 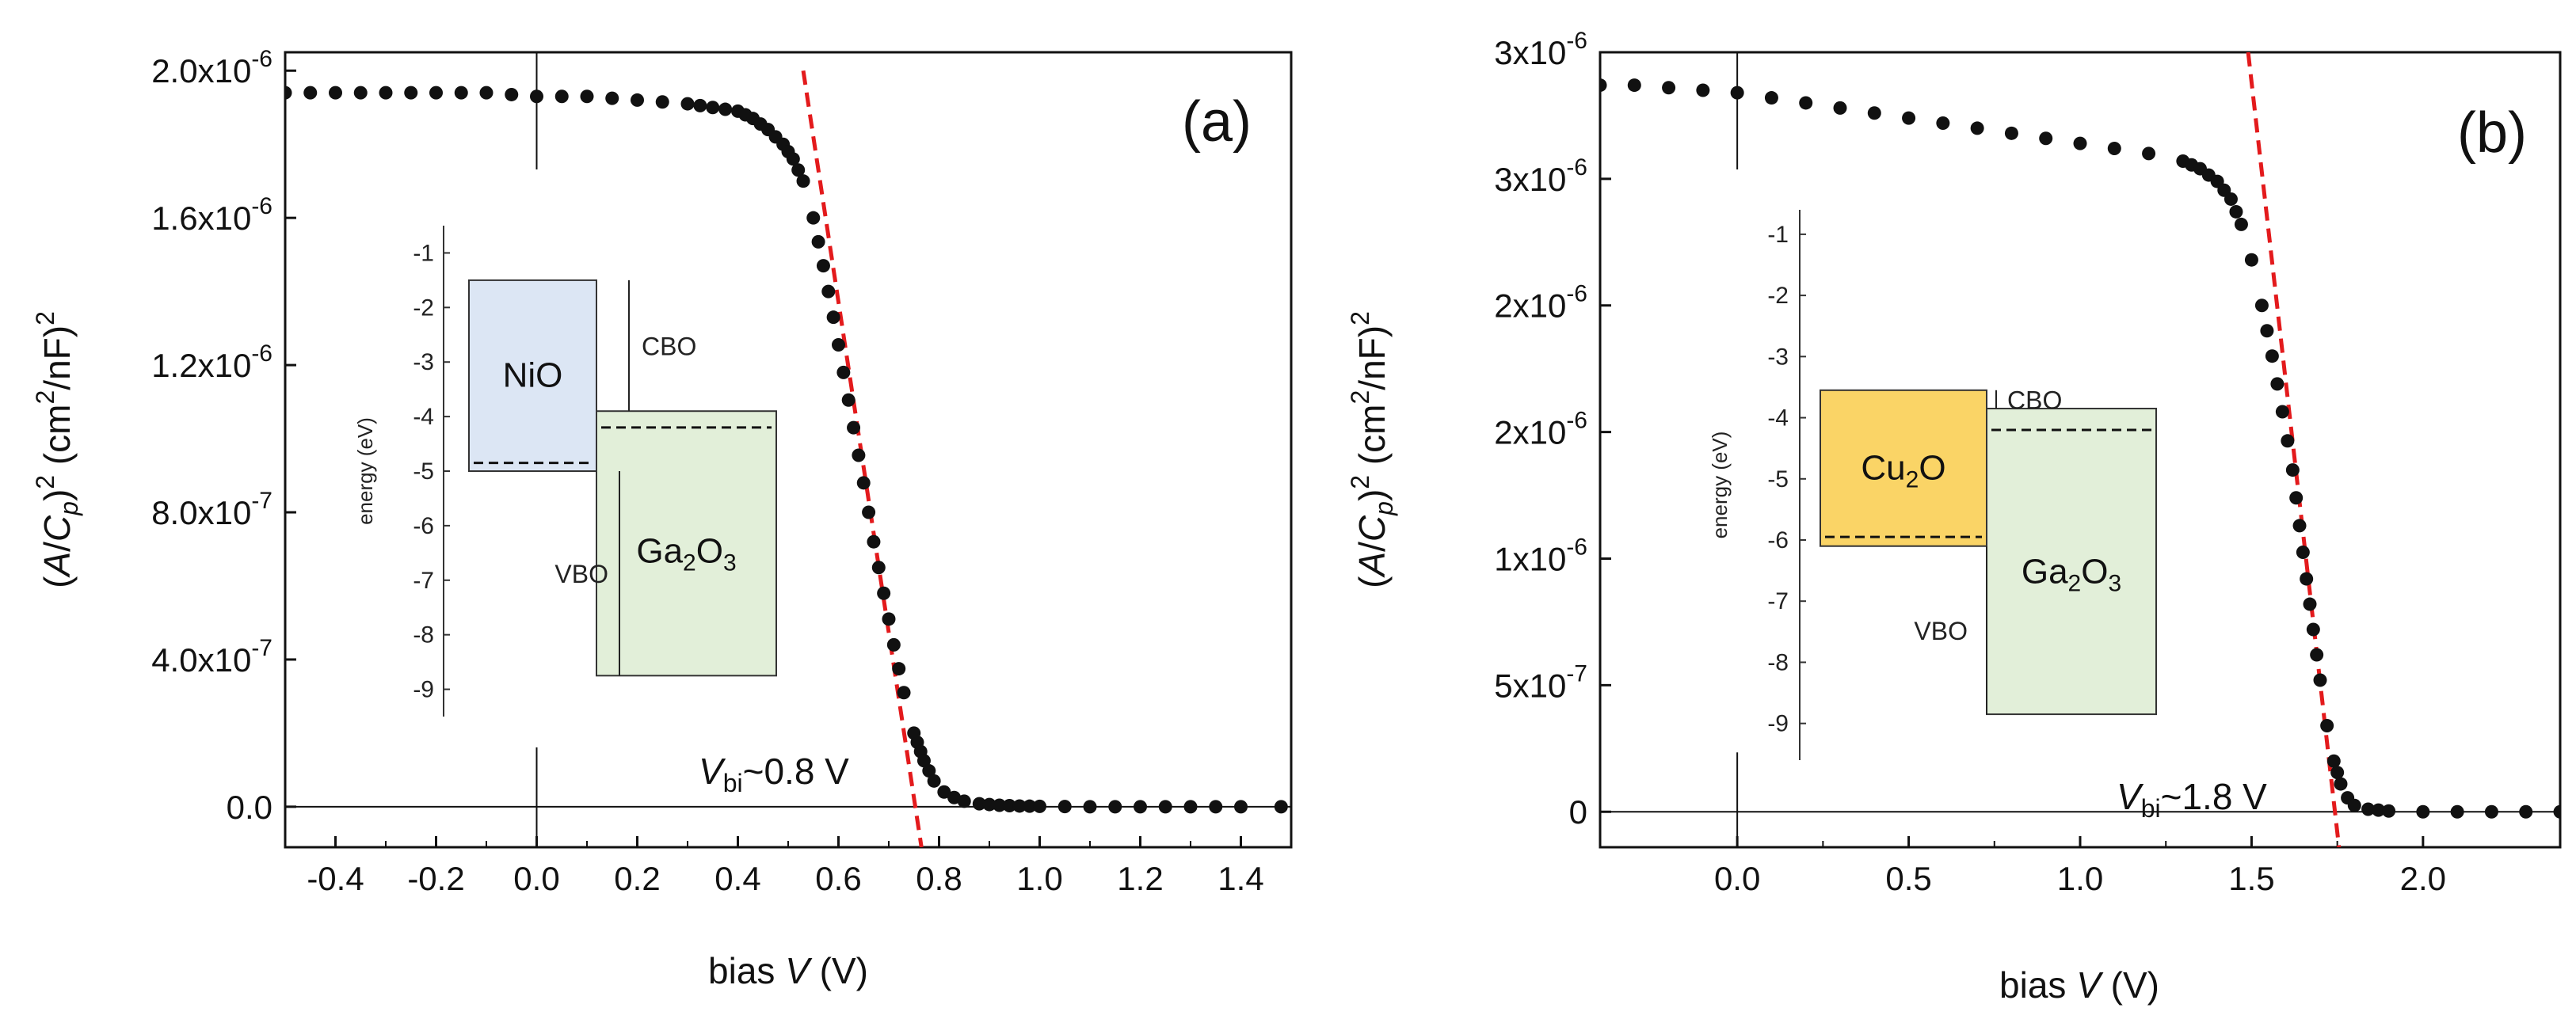 What do you see at coordinates (212, 657) in the screenshot?
I see `y-tick-label: 4.0x10⁻⁷` at bounding box center [212, 657].